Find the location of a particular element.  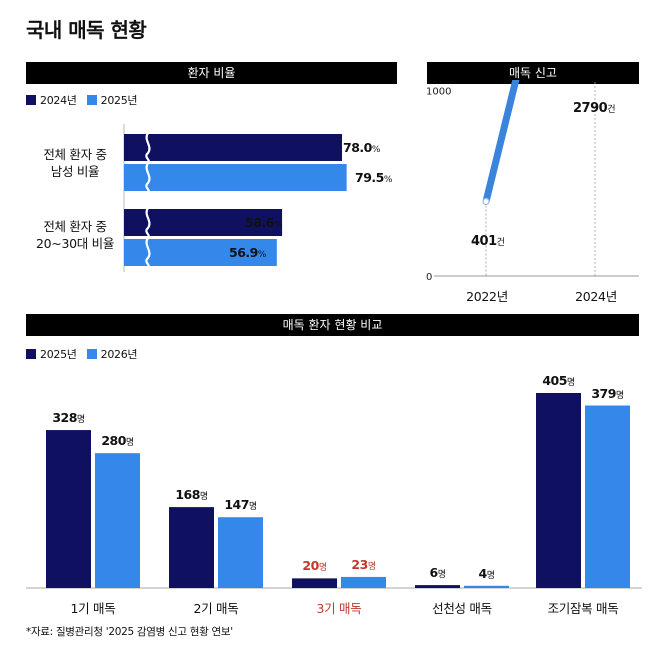

comparison-value-0-2026년: 280명 is located at coordinates (117, 441).